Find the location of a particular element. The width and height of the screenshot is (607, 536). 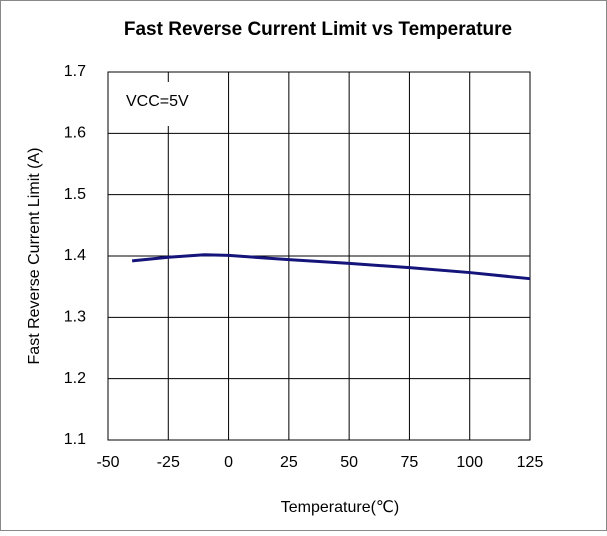

y-tick-label: 1.2 is located at coordinates (75, 378).